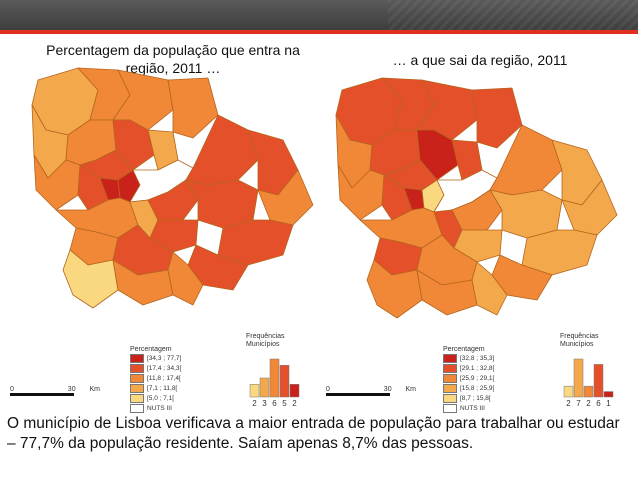 Image resolution: width=638 pixels, height=479 pixels. Describe the element at coordinates (477, 368) in the screenshot. I see `legend-label: [29,1 ; 32,8[` at that location.